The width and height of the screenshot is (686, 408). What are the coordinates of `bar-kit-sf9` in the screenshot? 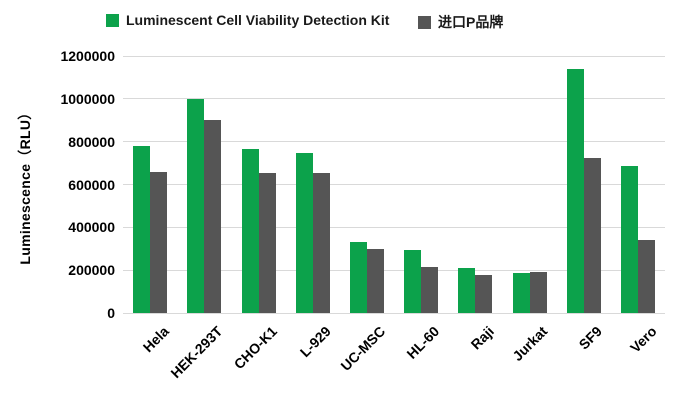 It's located at (575, 191).